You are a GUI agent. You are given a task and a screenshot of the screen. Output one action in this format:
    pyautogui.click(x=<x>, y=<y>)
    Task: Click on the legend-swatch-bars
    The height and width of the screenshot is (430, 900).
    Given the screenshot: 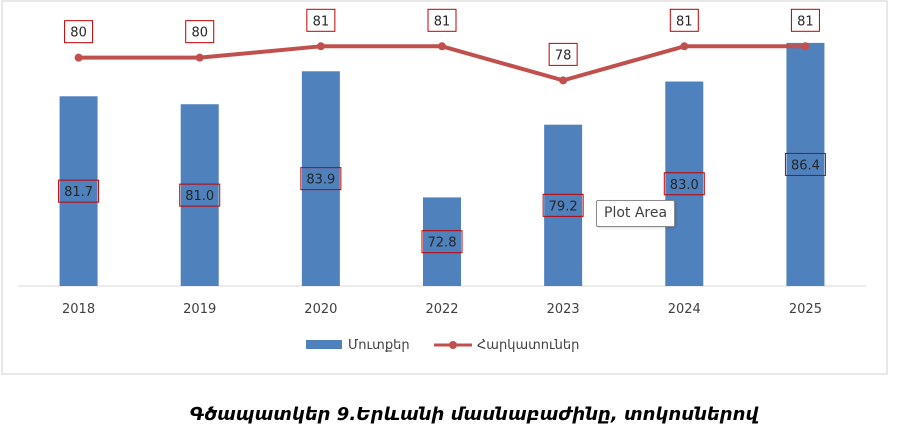 What is the action you would take?
    pyautogui.click(x=324, y=344)
    